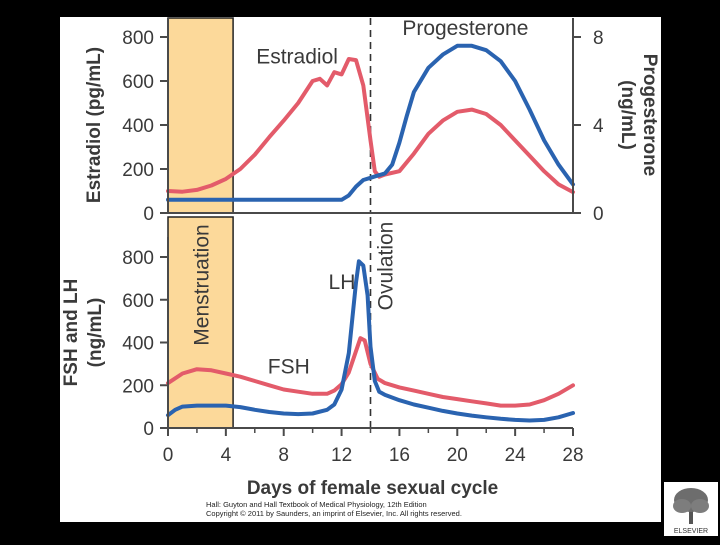 The height and width of the screenshot is (545, 720). Describe the element at coordinates (94, 125) in the screenshot. I see `estradiol-axis-label: Estradiol (pg/mL)` at that location.